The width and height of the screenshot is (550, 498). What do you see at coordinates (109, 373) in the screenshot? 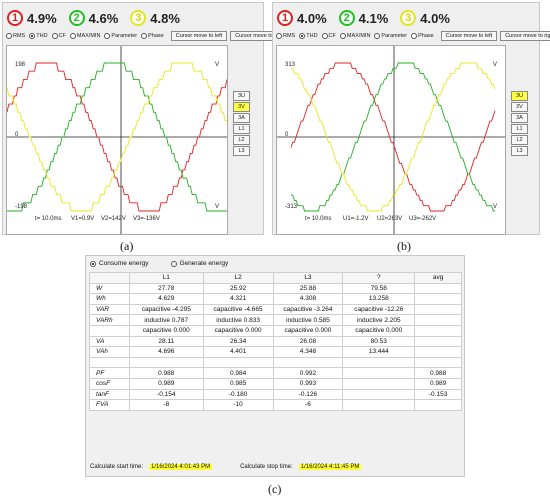
I see `row-label: PF` at bounding box center [109, 373].